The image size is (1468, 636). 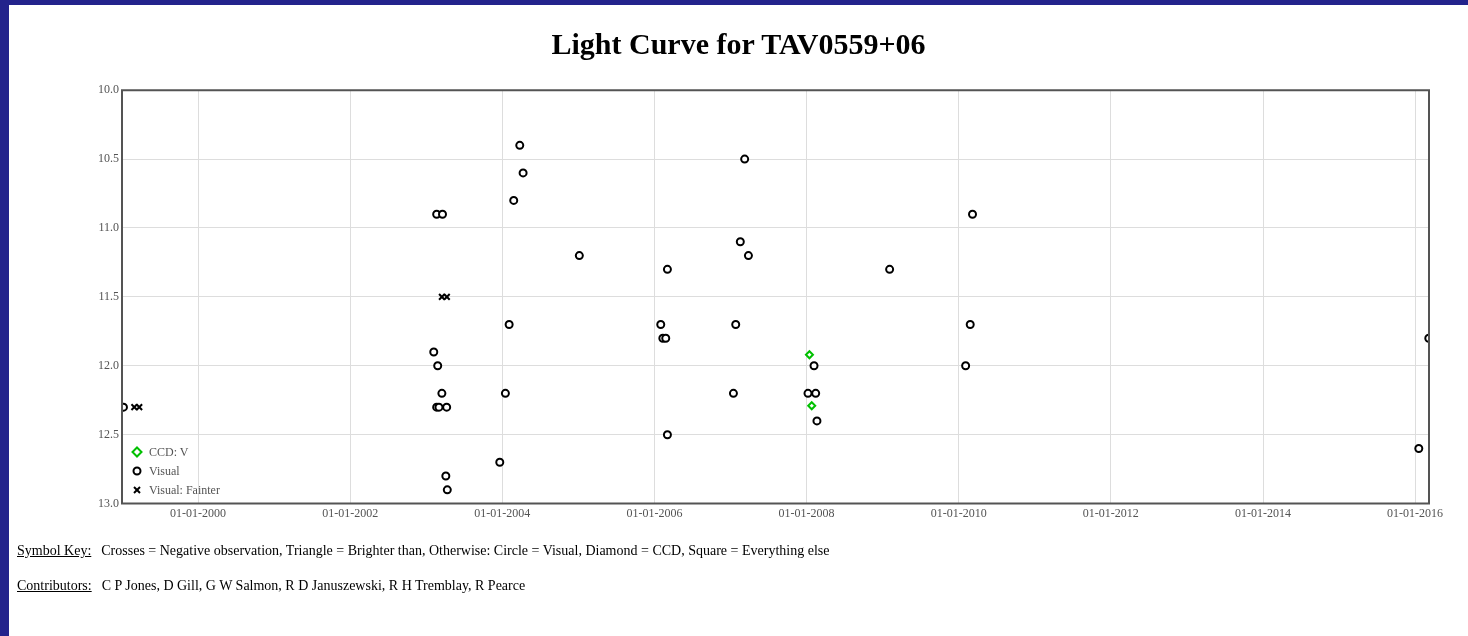 I want to click on chart-title: Light Curve for TAV0559+06, so click(x=738, y=44).